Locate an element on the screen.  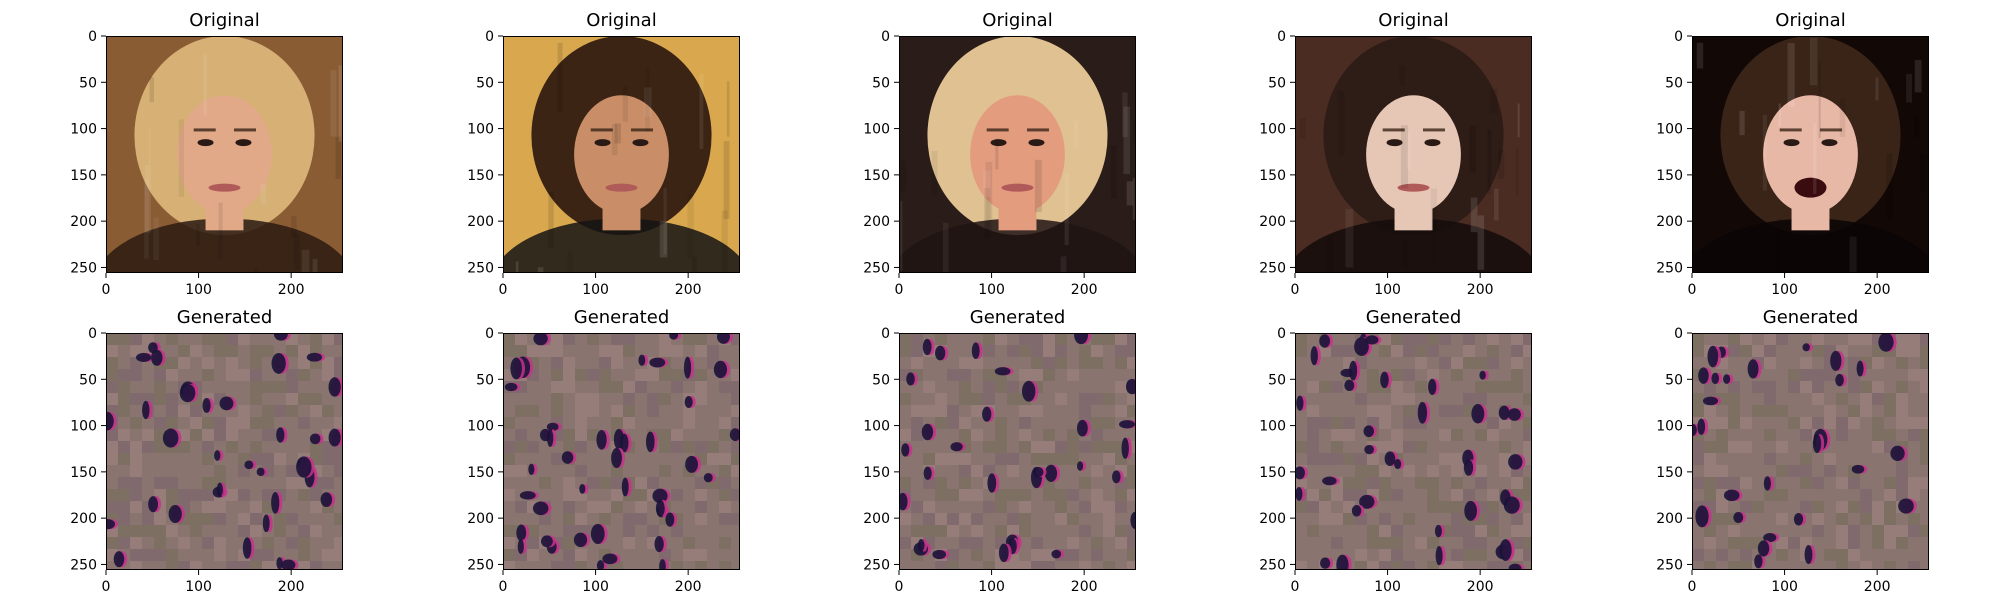
panel-generated-1: Generated 0 100 200 0 50 100 150 200 250 is located at coordinates (206, 451).